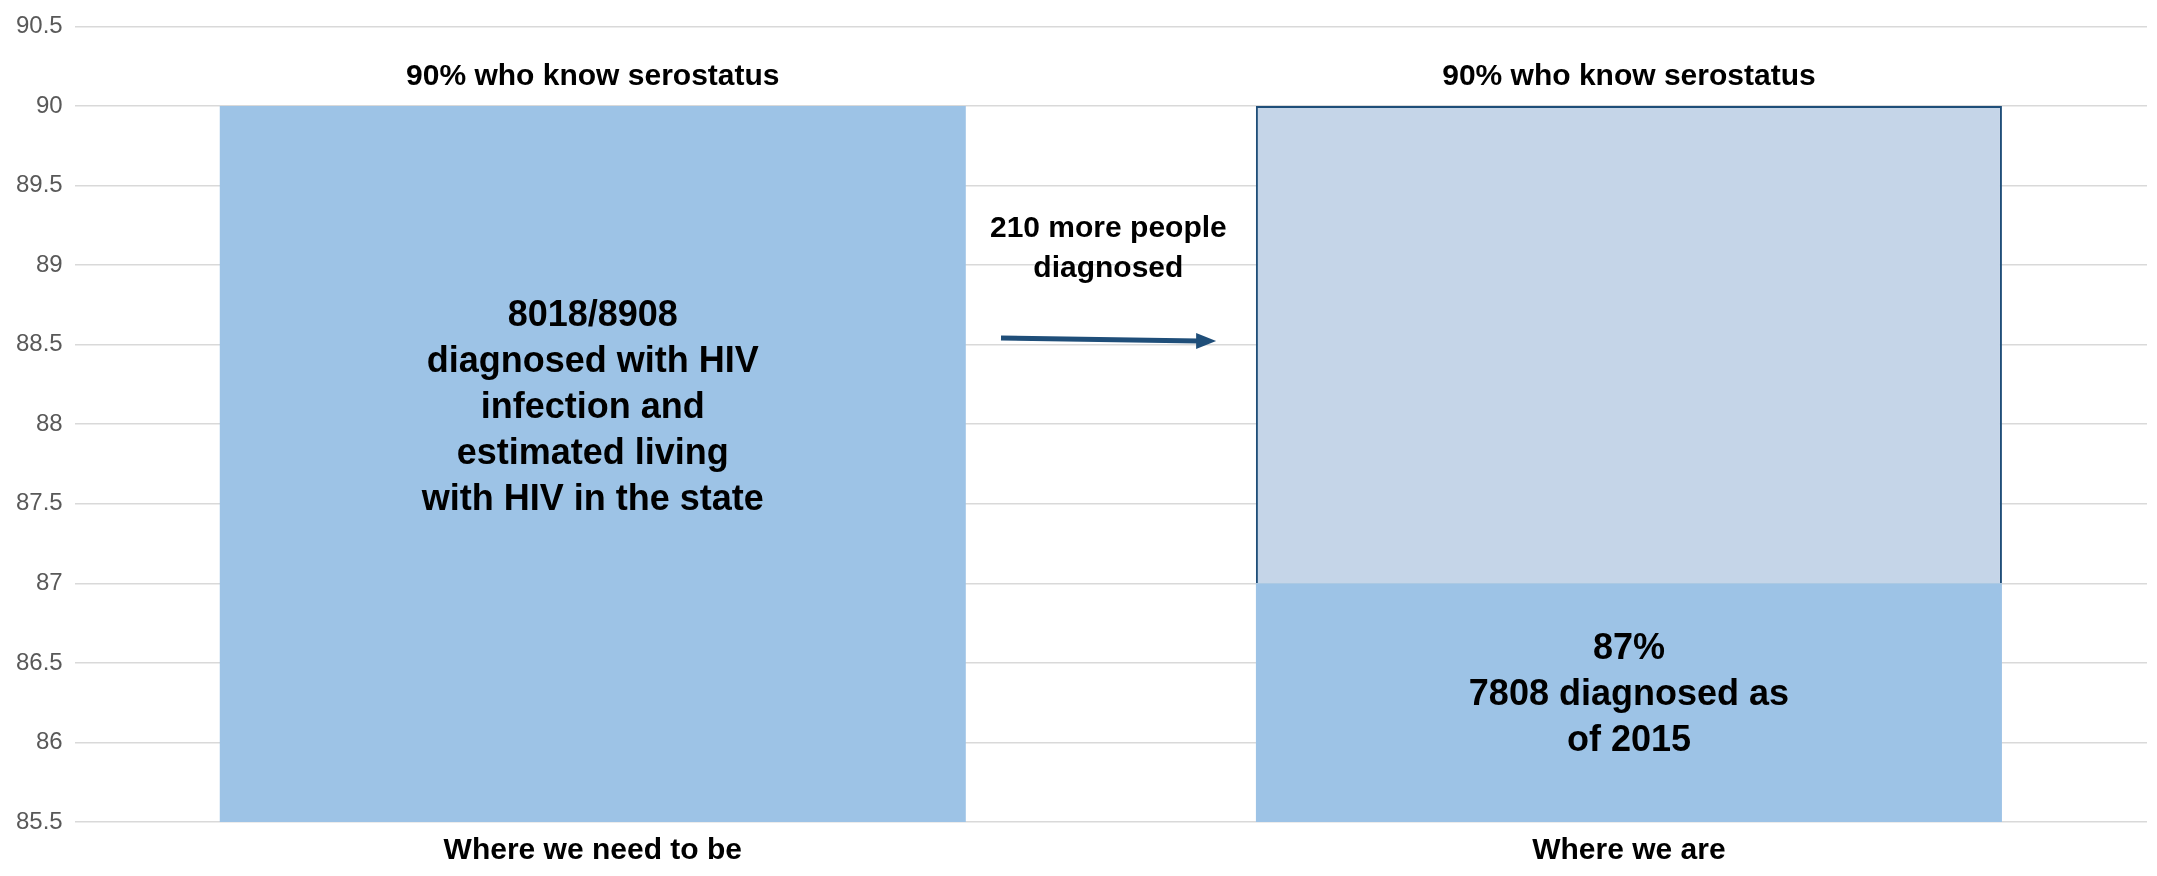 The image size is (2157, 876). What do you see at coordinates (39, 343) in the screenshot?
I see `y-tick-label: 88.5` at bounding box center [39, 343].